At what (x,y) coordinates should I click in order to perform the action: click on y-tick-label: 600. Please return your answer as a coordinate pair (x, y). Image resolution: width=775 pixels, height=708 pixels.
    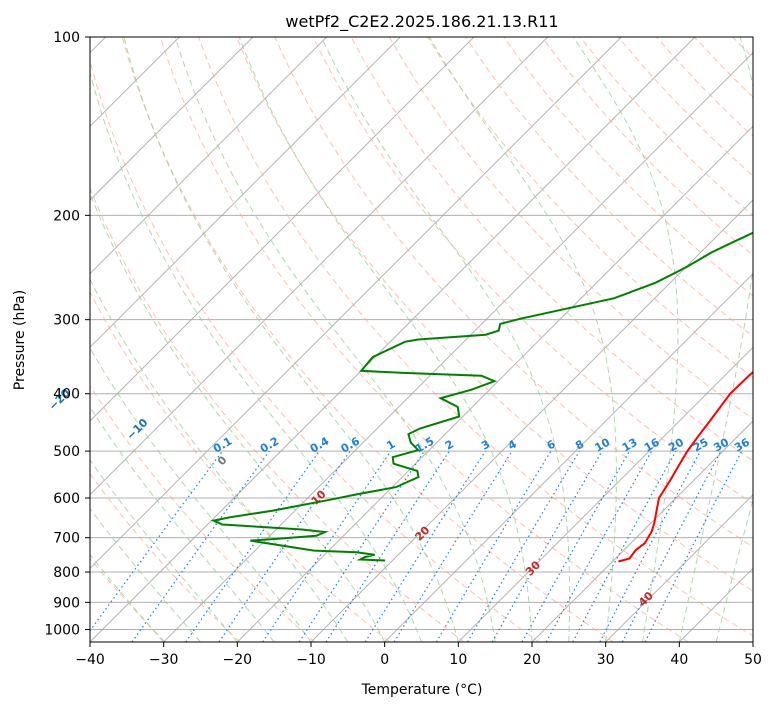
    Looking at the image, I should click on (66, 499).